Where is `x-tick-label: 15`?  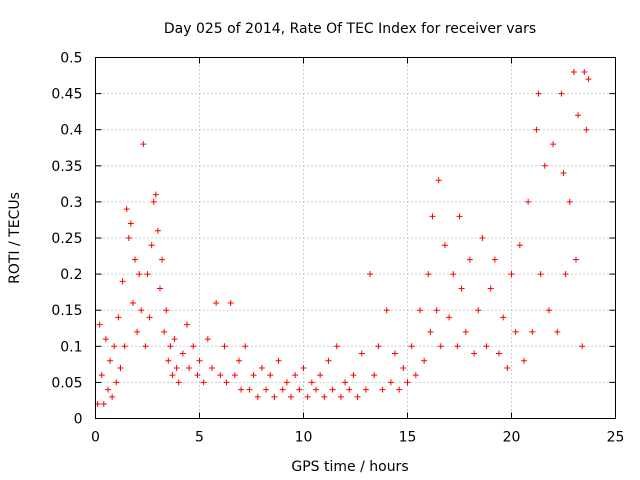 x-tick-label: 15 is located at coordinates (408, 438).